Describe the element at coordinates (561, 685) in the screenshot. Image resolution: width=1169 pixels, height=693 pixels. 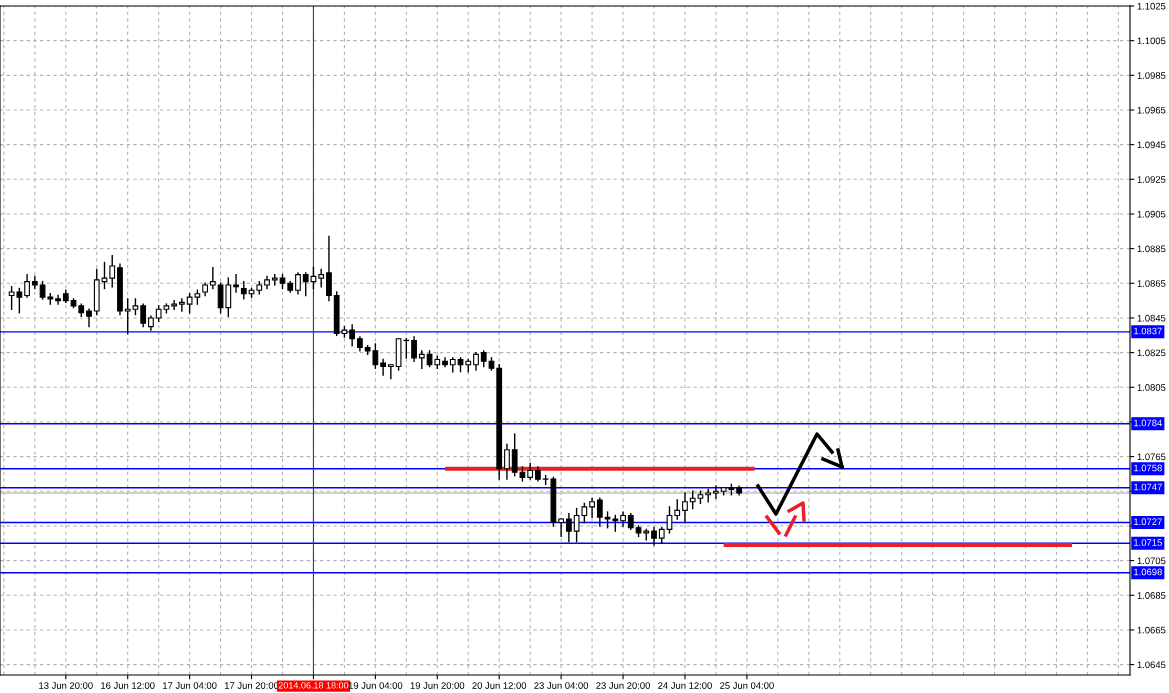
I see `x-tick-label: 23 Jun 04:00` at that location.